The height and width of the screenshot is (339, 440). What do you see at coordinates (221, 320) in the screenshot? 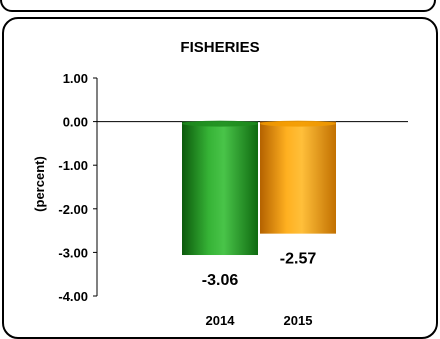
I see `x-tick-label: 2014` at bounding box center [221, 320].